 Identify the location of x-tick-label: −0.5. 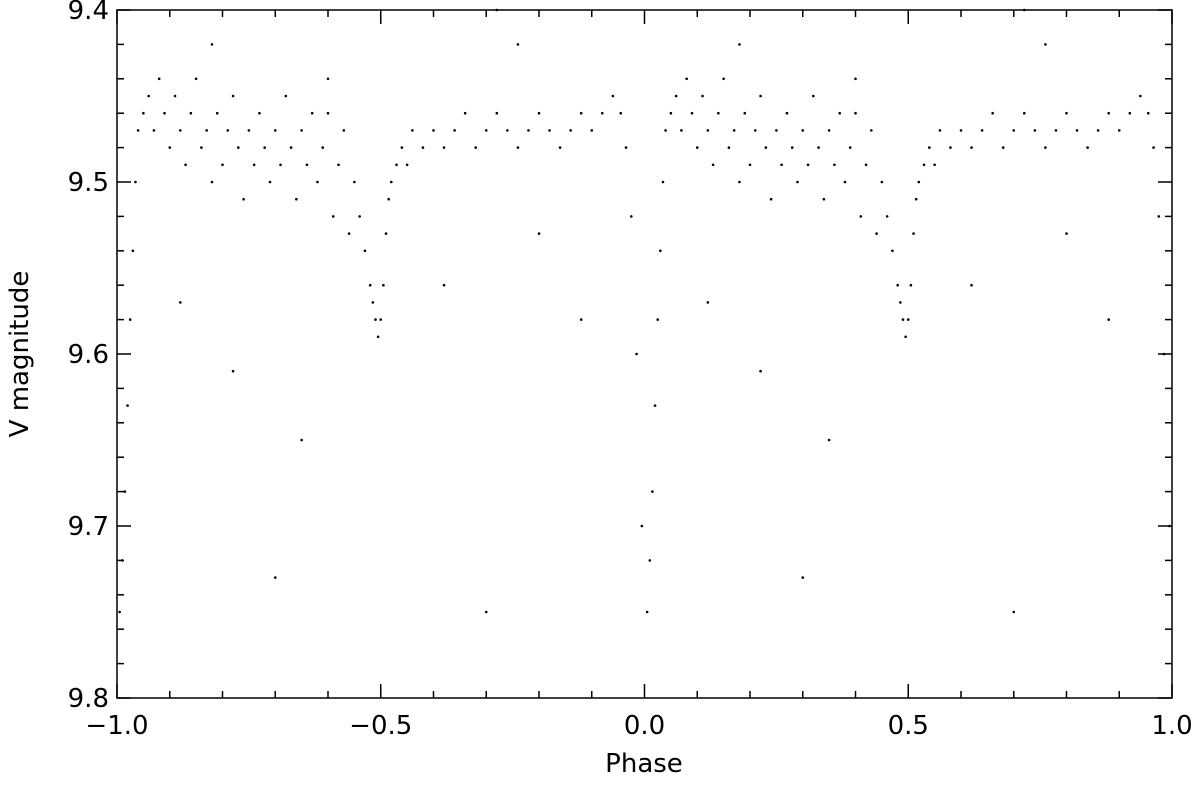
(380, 726).